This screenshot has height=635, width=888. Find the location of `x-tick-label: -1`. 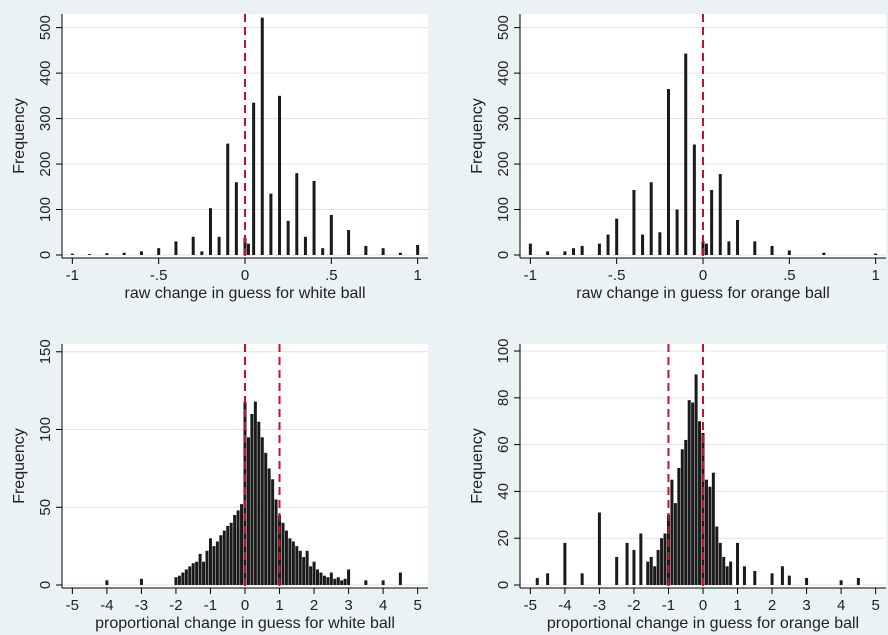

x-tick-label: -1 is located at coordinates (210, 605).